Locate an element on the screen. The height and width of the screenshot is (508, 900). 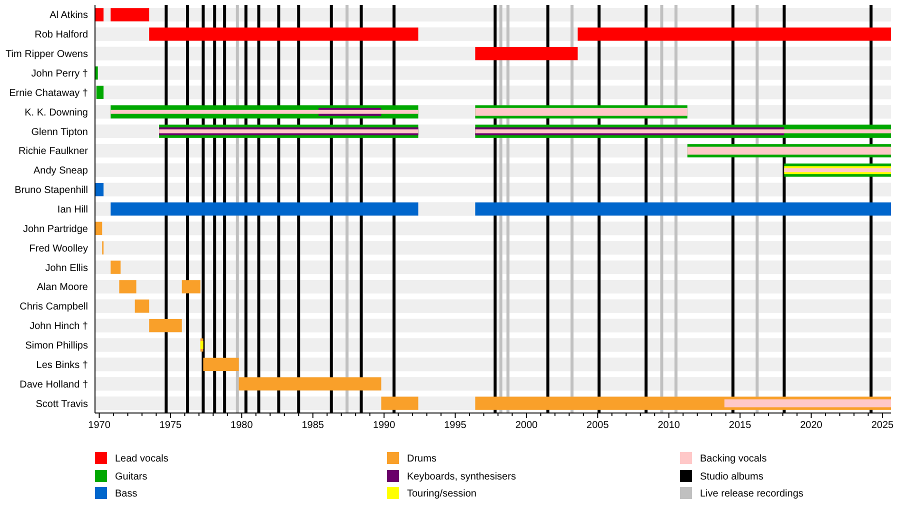
x-tick-label: 2010 is located at coordinates (669, 425).